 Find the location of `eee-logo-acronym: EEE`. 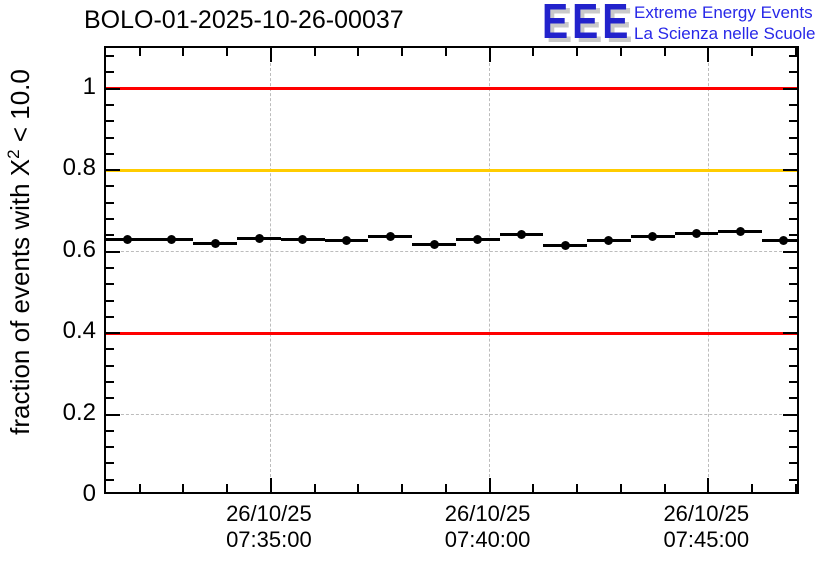

eee-logo-acronym: EEE is located at coordinates (587, 24).